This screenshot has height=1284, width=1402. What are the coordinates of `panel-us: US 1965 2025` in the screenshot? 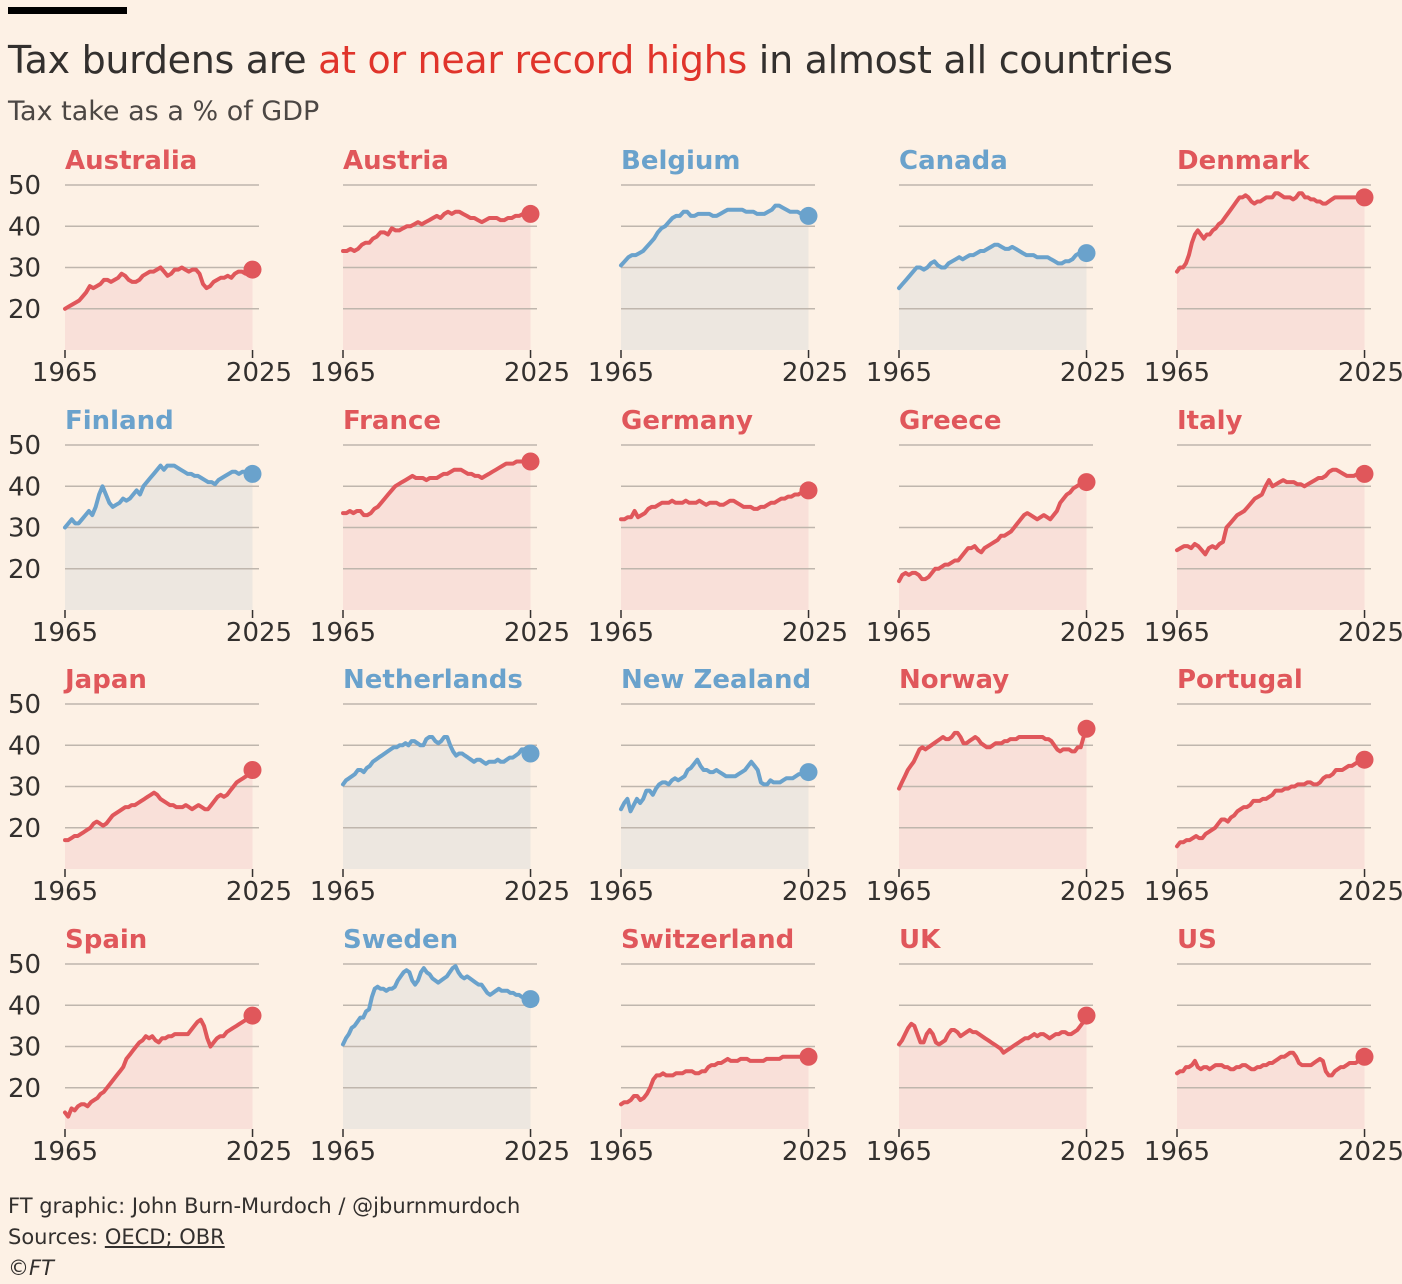 It's located at (1273, 1046).